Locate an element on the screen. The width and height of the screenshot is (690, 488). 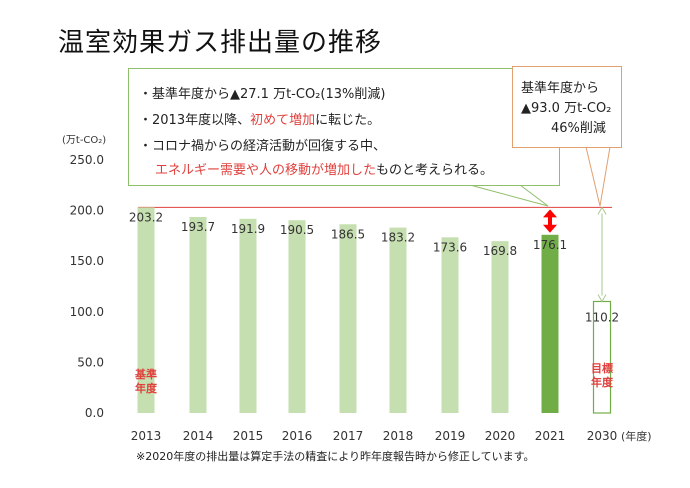
value-label-2030: 110.2 is located at coordinates (602, 317).